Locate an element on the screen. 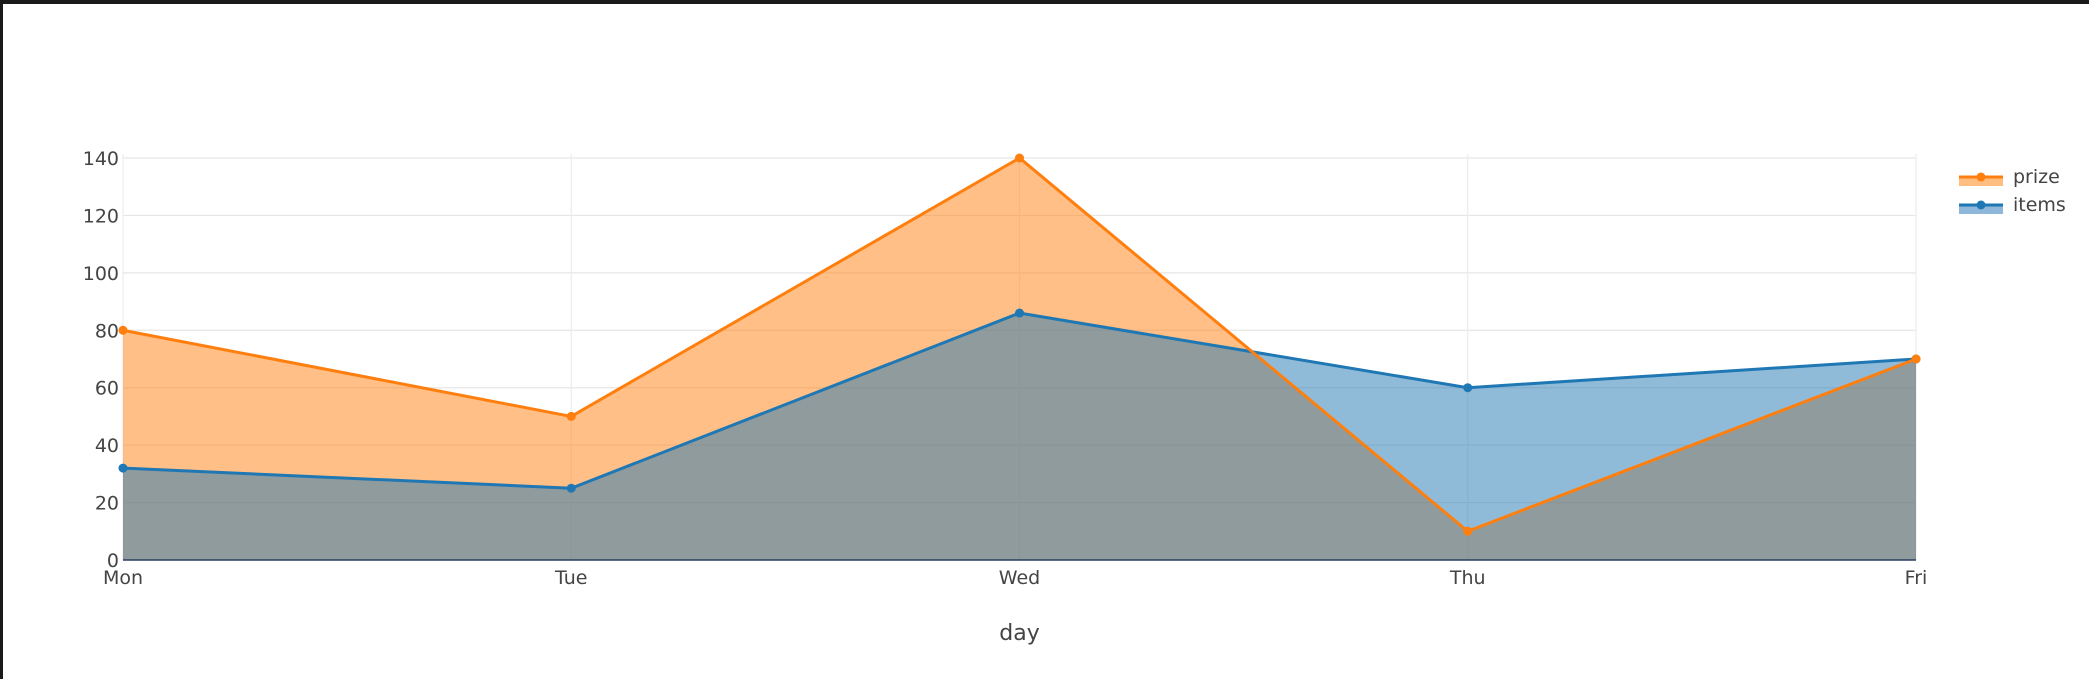 The width and height of the screenshot is (2089, 679). legend: prize items is located at coordinates (2012, 191).